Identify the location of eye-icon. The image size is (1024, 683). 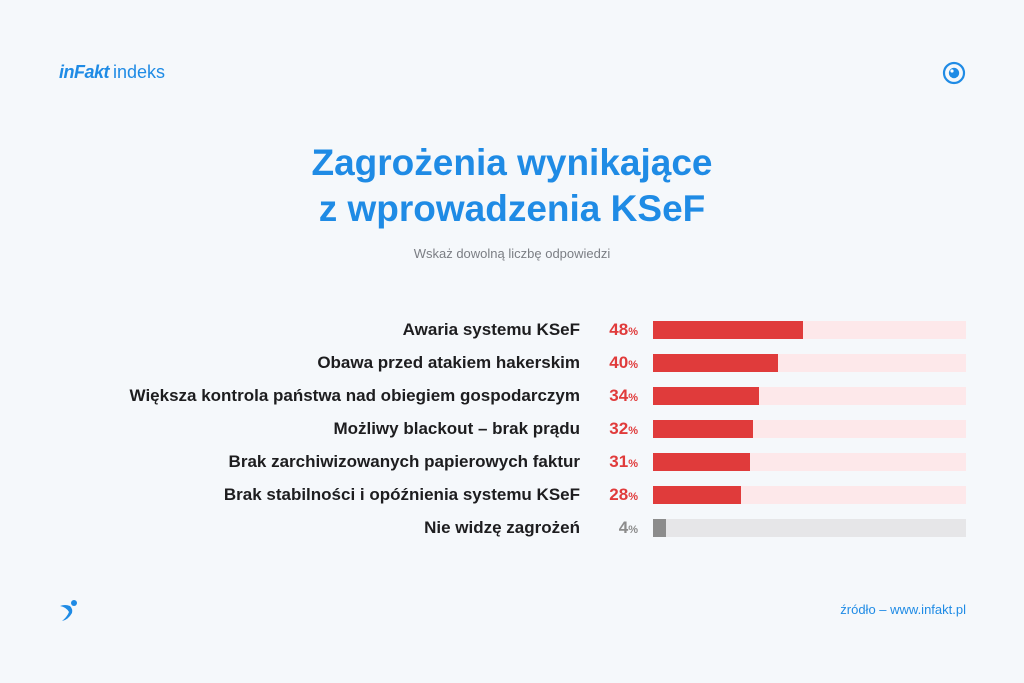
(954, 73).